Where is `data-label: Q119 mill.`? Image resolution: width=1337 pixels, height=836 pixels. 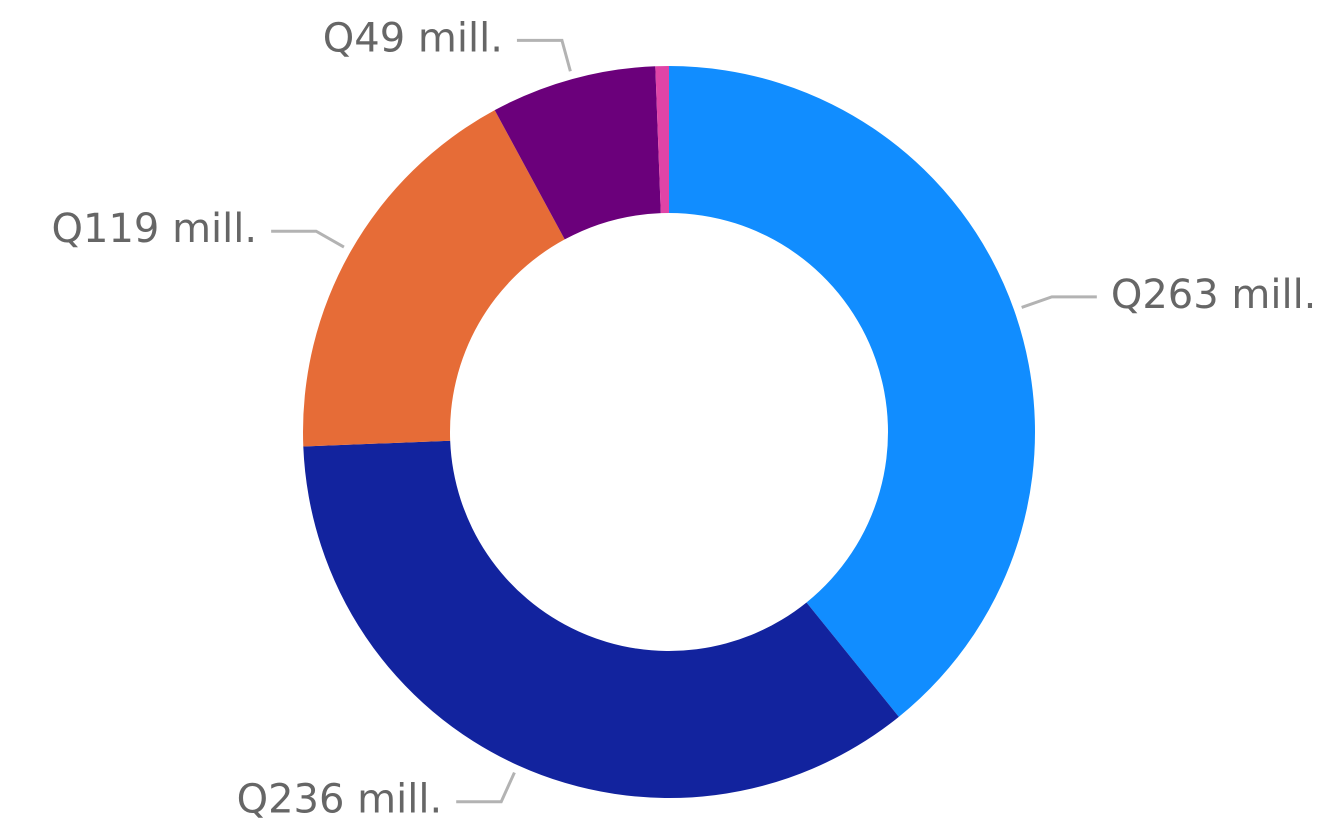
data-label: Q119 mill. is located at coordinates (155, 229).